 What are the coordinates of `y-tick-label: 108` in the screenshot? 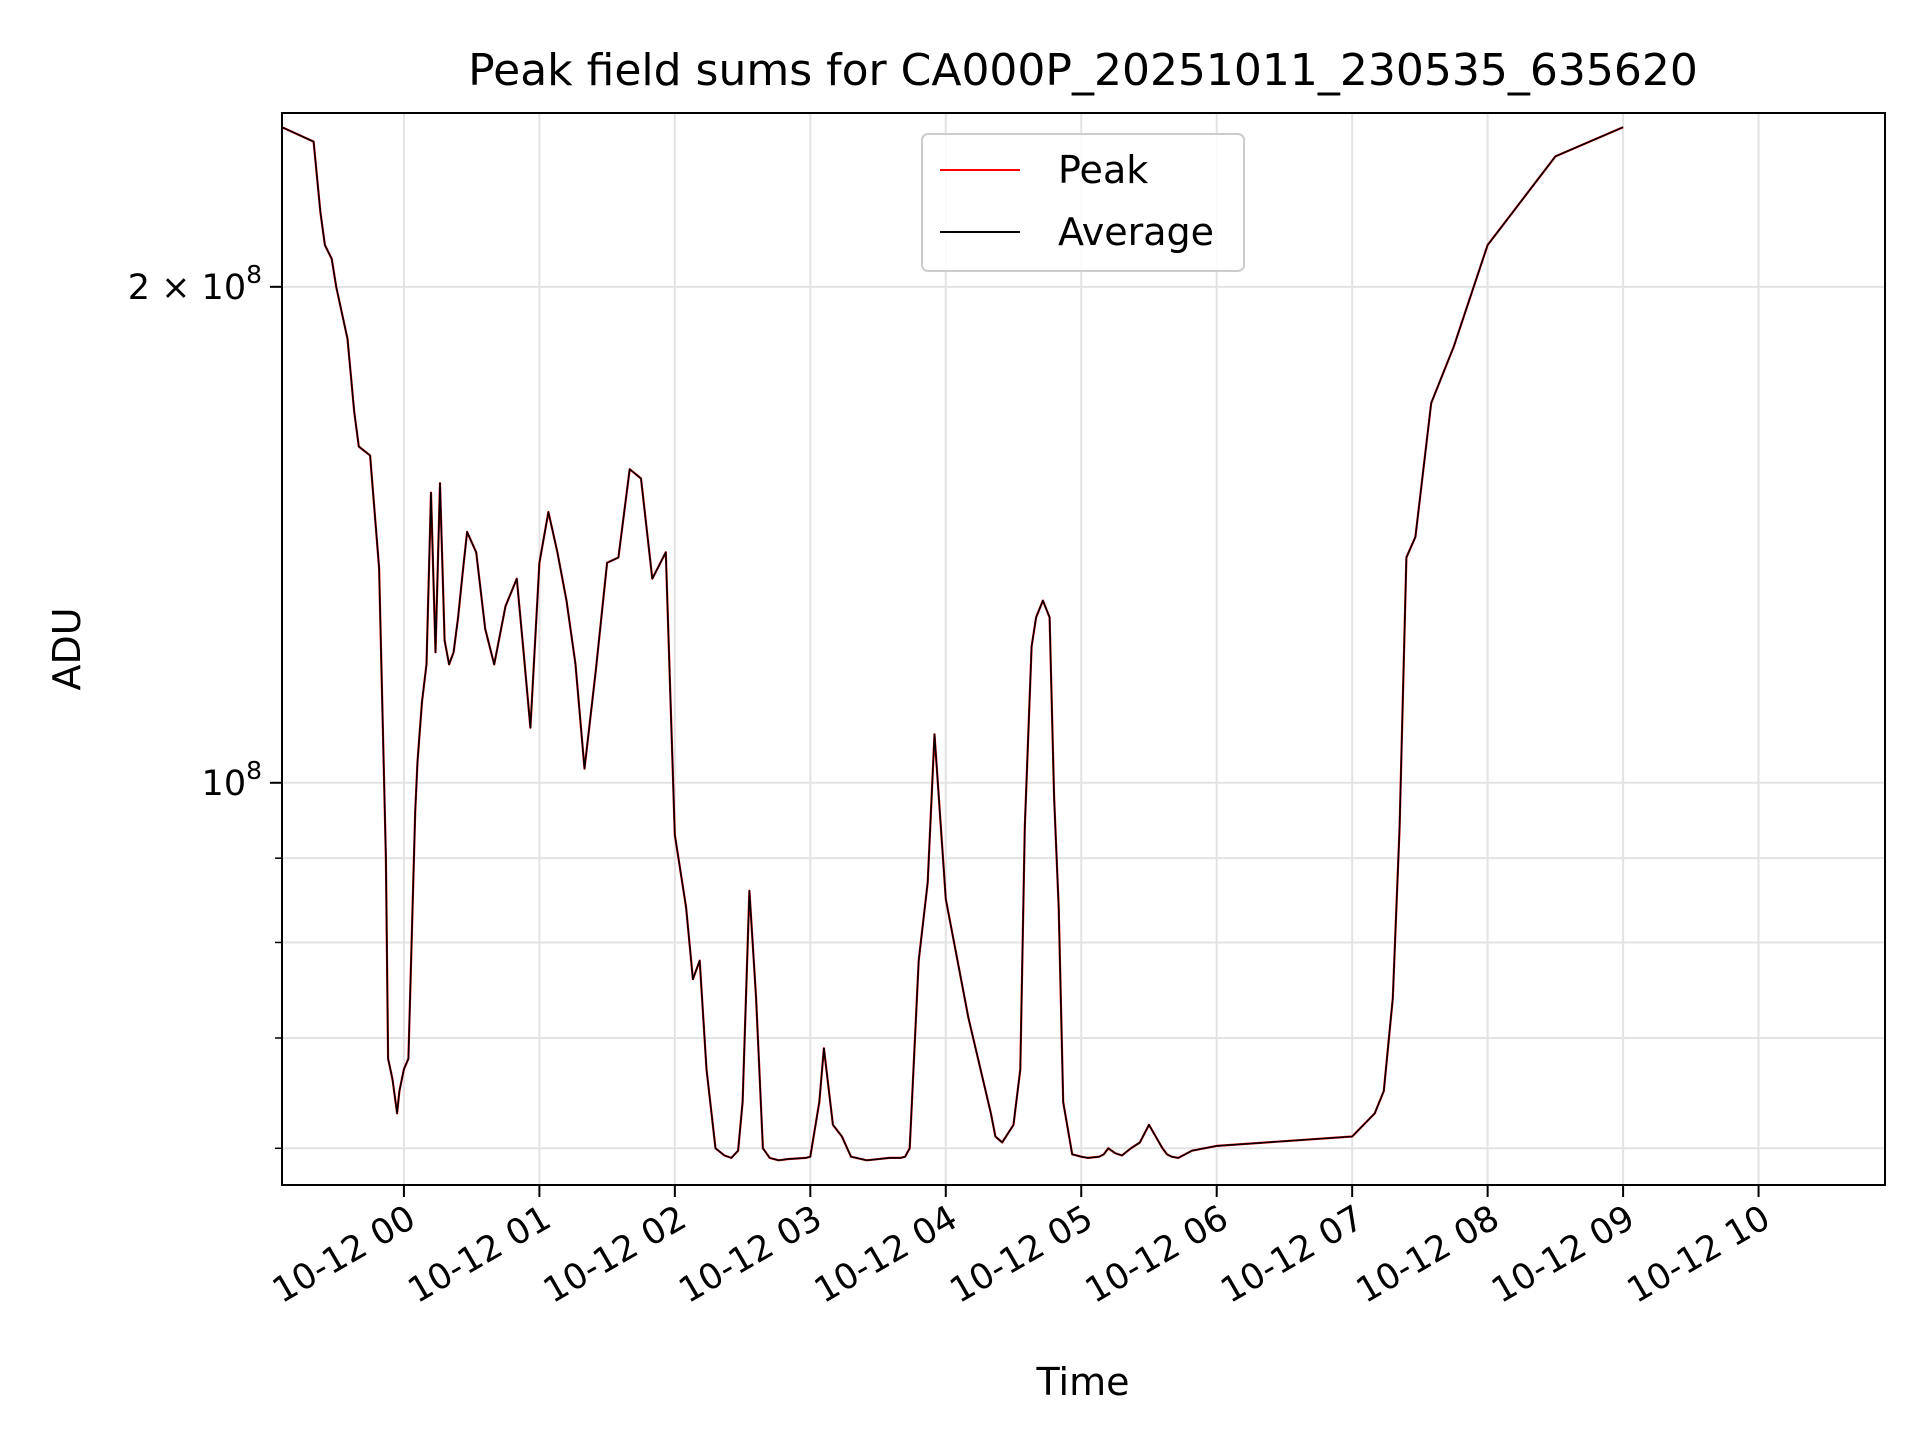 It's located at (232, 780).